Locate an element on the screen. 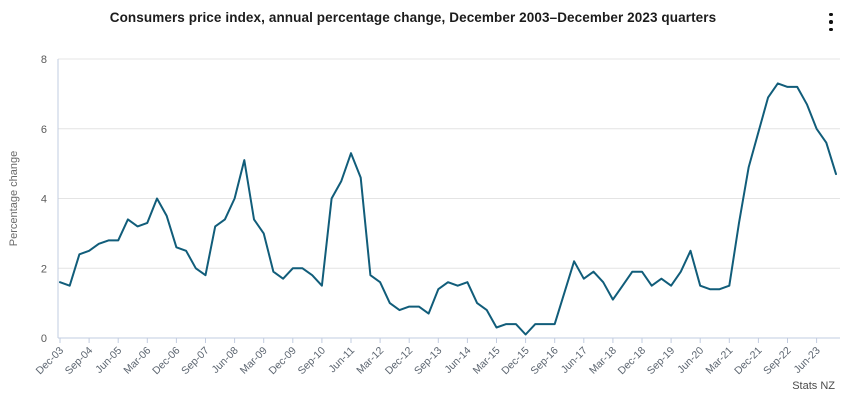 This screenshot has height=400, width=848. x-tick-label: Jun-11 is located at coordinates (341, 360).